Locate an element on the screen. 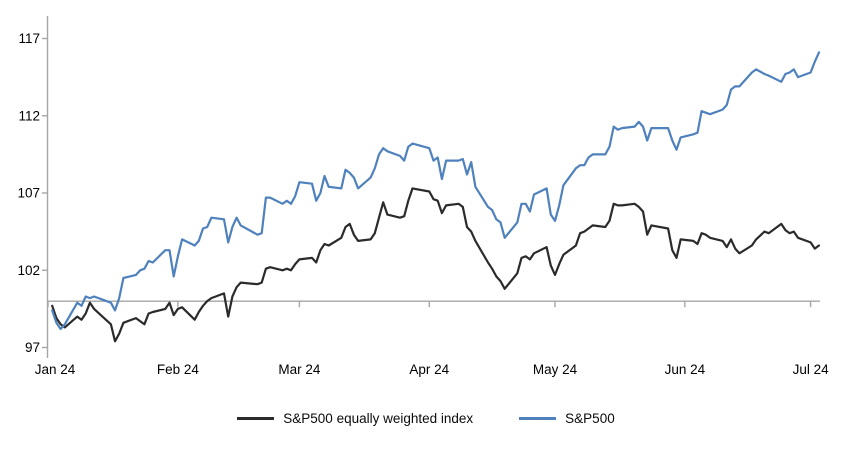 The width and height of the screenshot is (852, 453). y-tick-label: 112 is located at coordinates (29, 115).